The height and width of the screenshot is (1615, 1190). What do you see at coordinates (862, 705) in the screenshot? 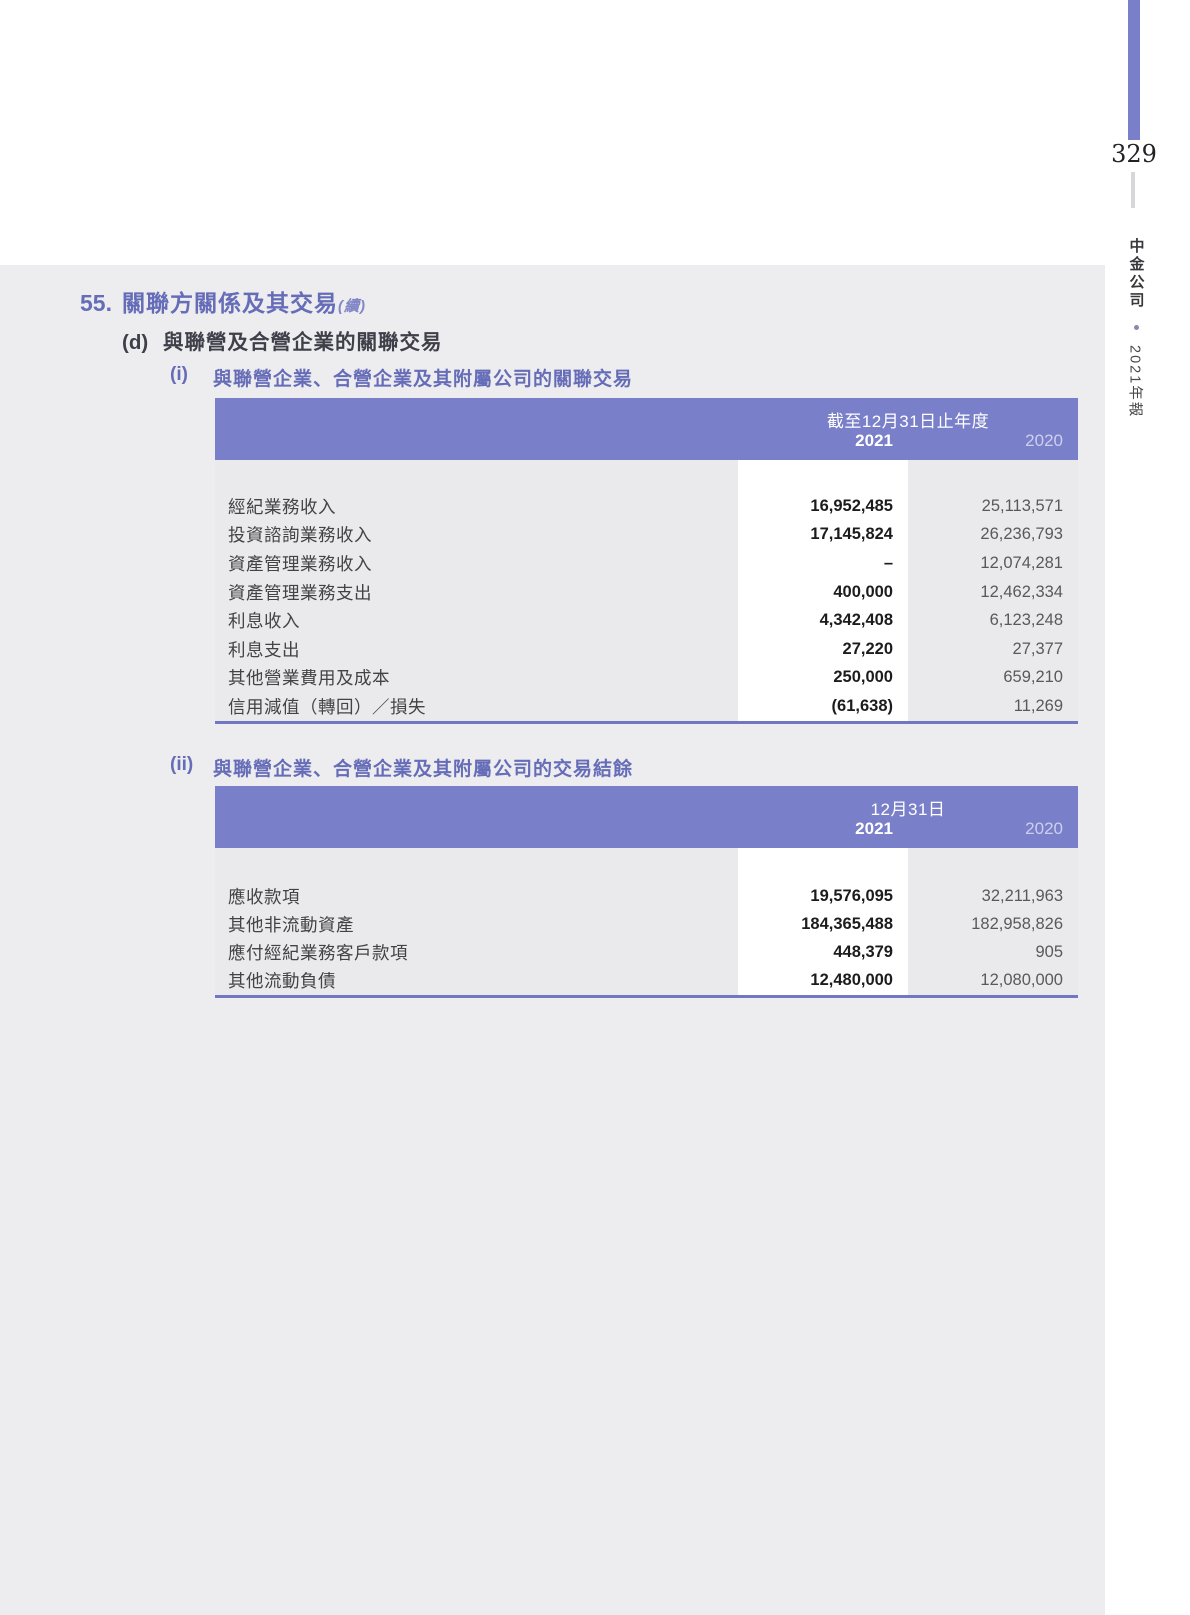
I see `row-value-2021: (61,638)` at bounding box center [862, 705].